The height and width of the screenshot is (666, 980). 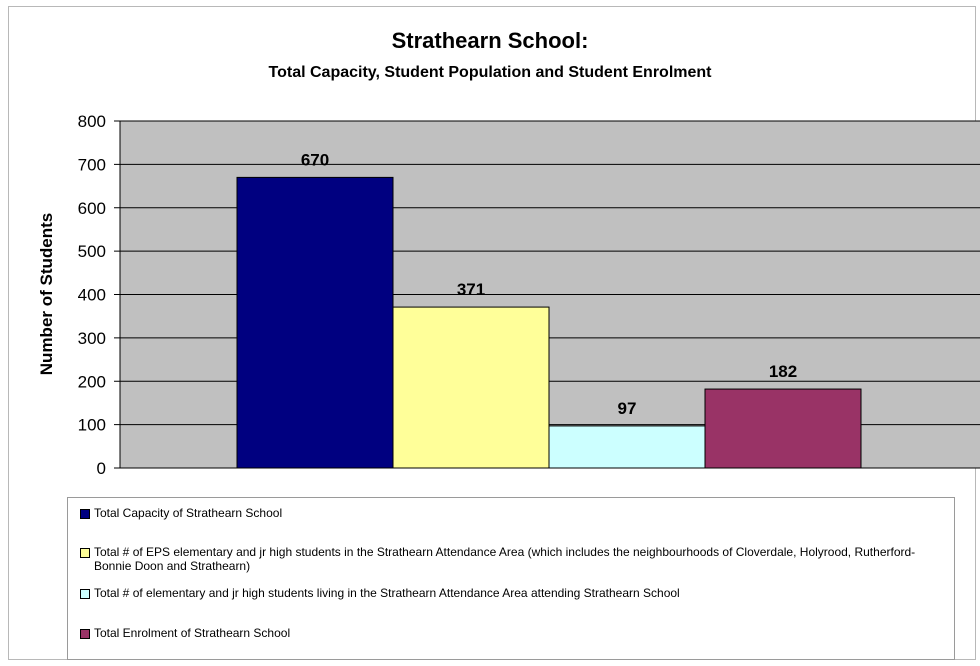 I want to click on legend-label: Total Enrolment of Strathearn School, so click(x=192, y=633).